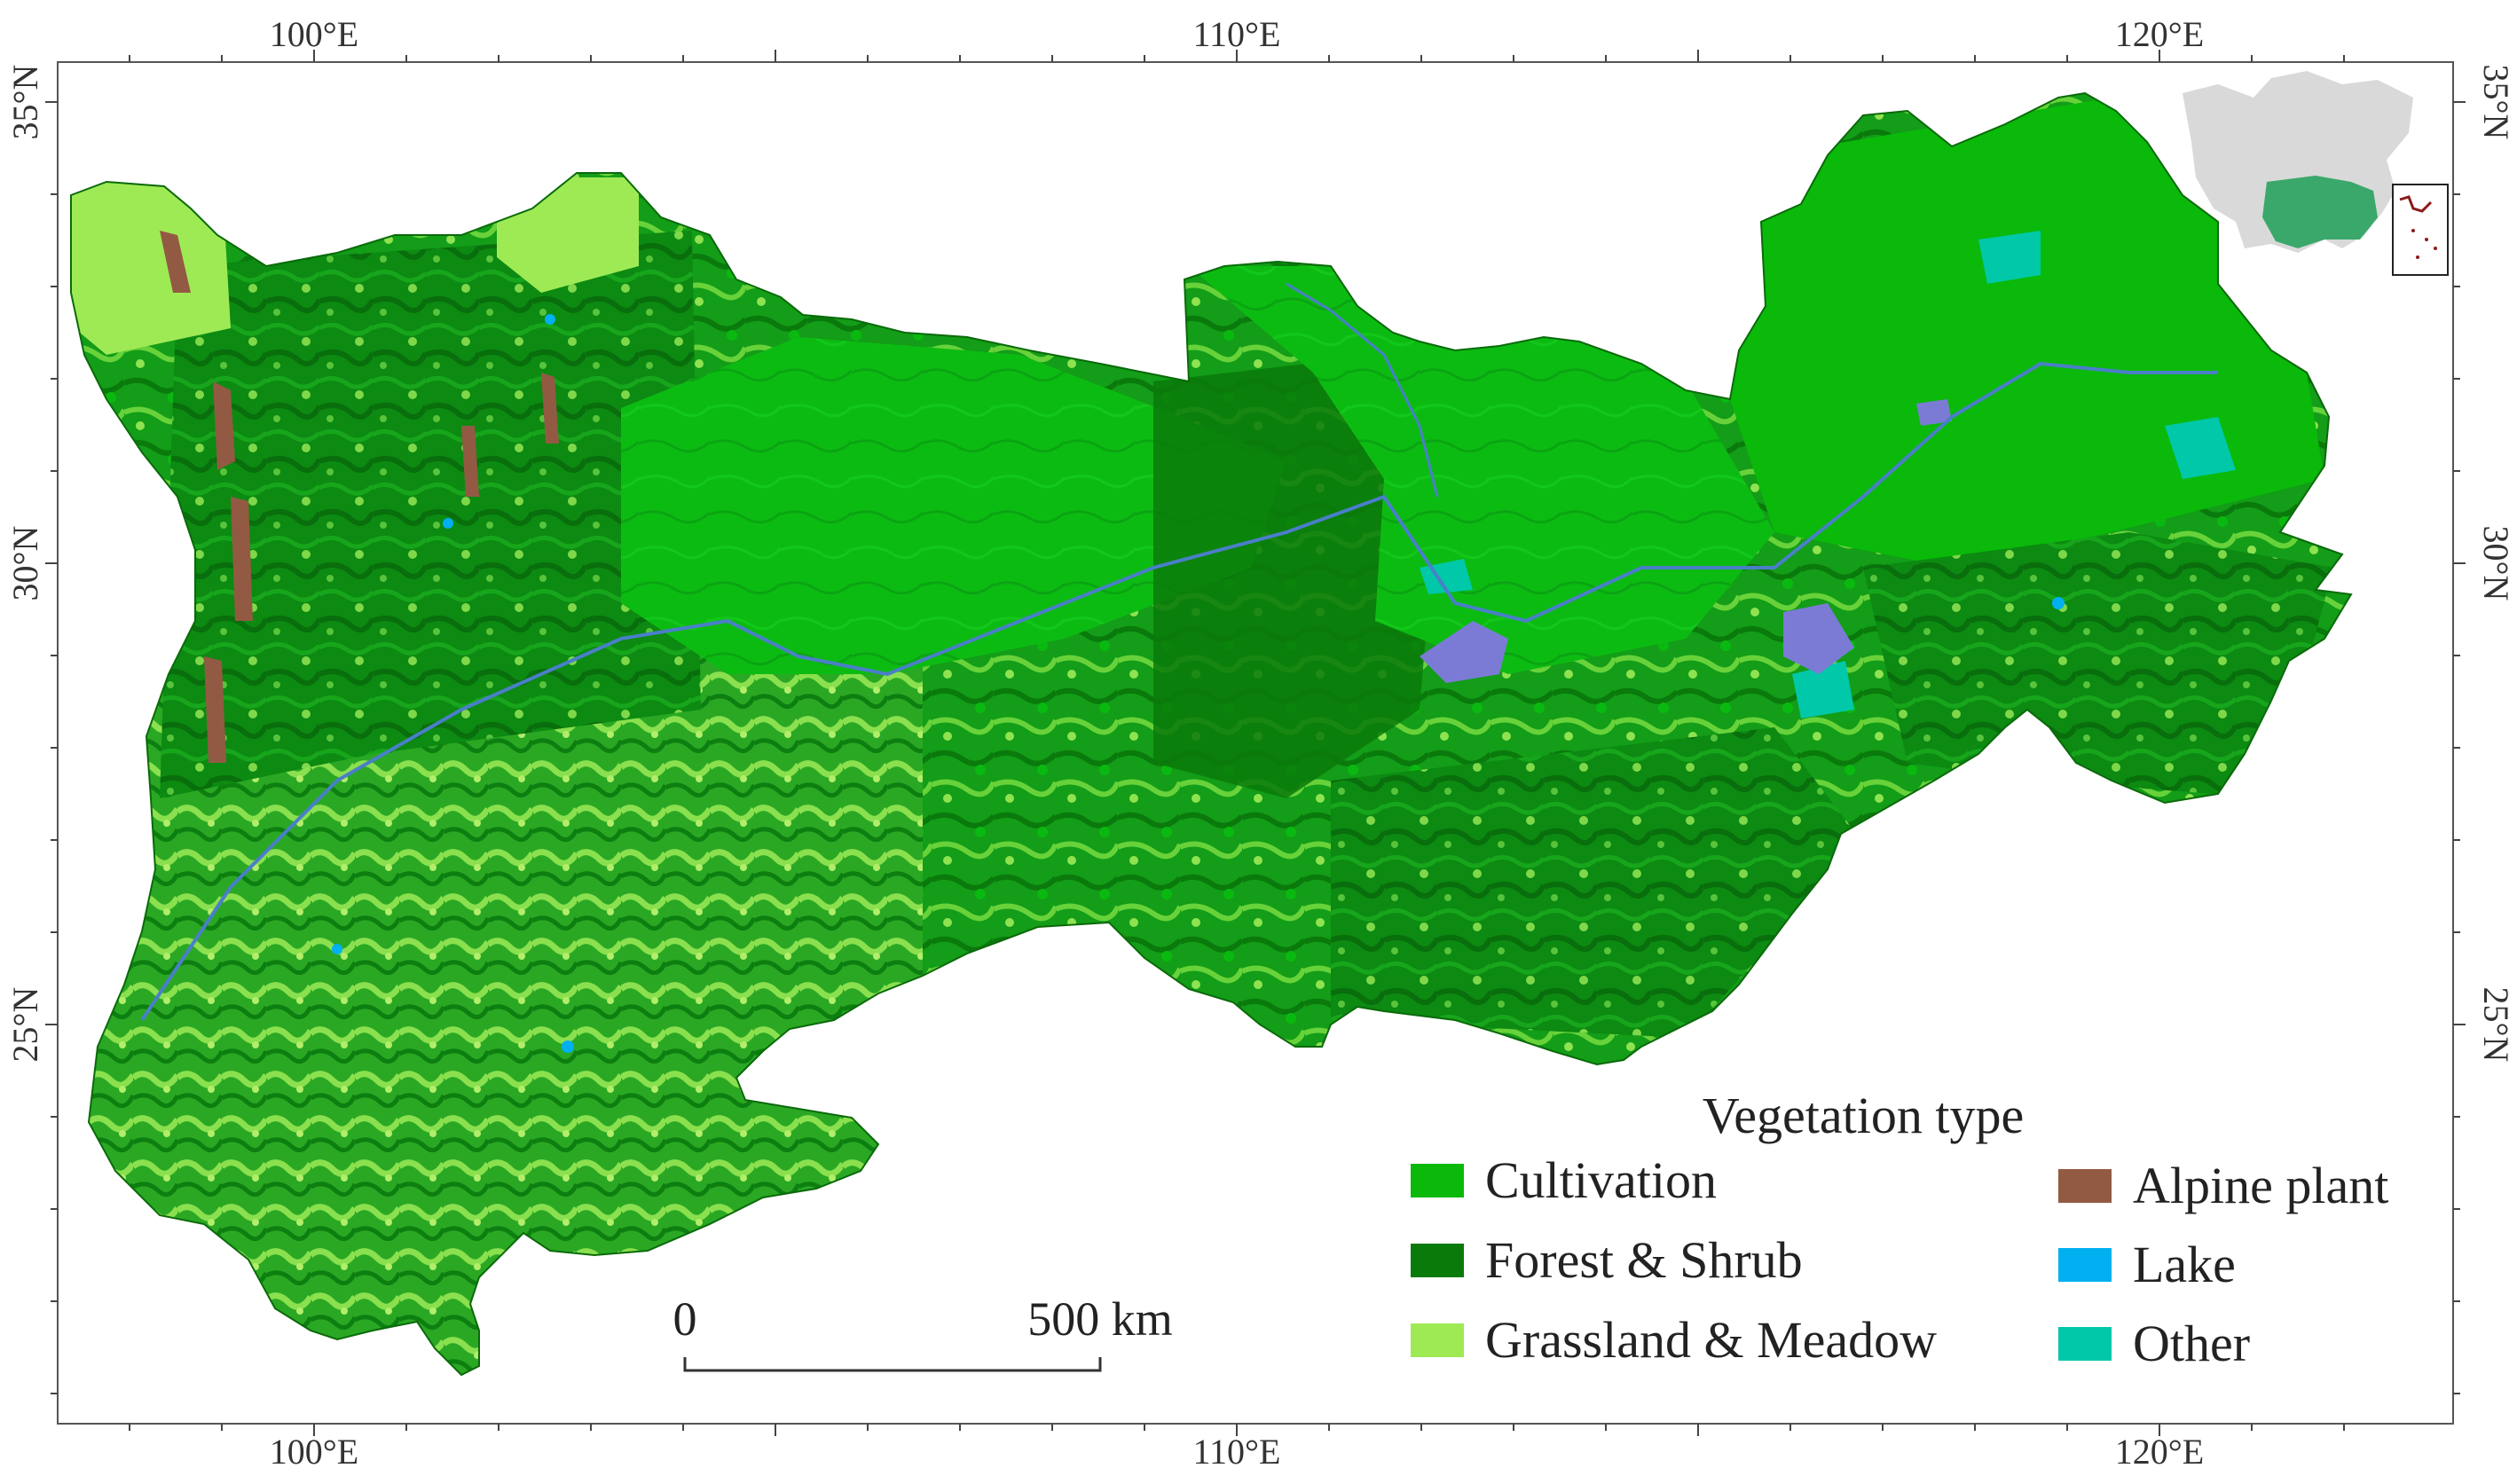 This screenshot has width=2517, height=1484. I want to click on scale-bar-line, so click(893, 1364).